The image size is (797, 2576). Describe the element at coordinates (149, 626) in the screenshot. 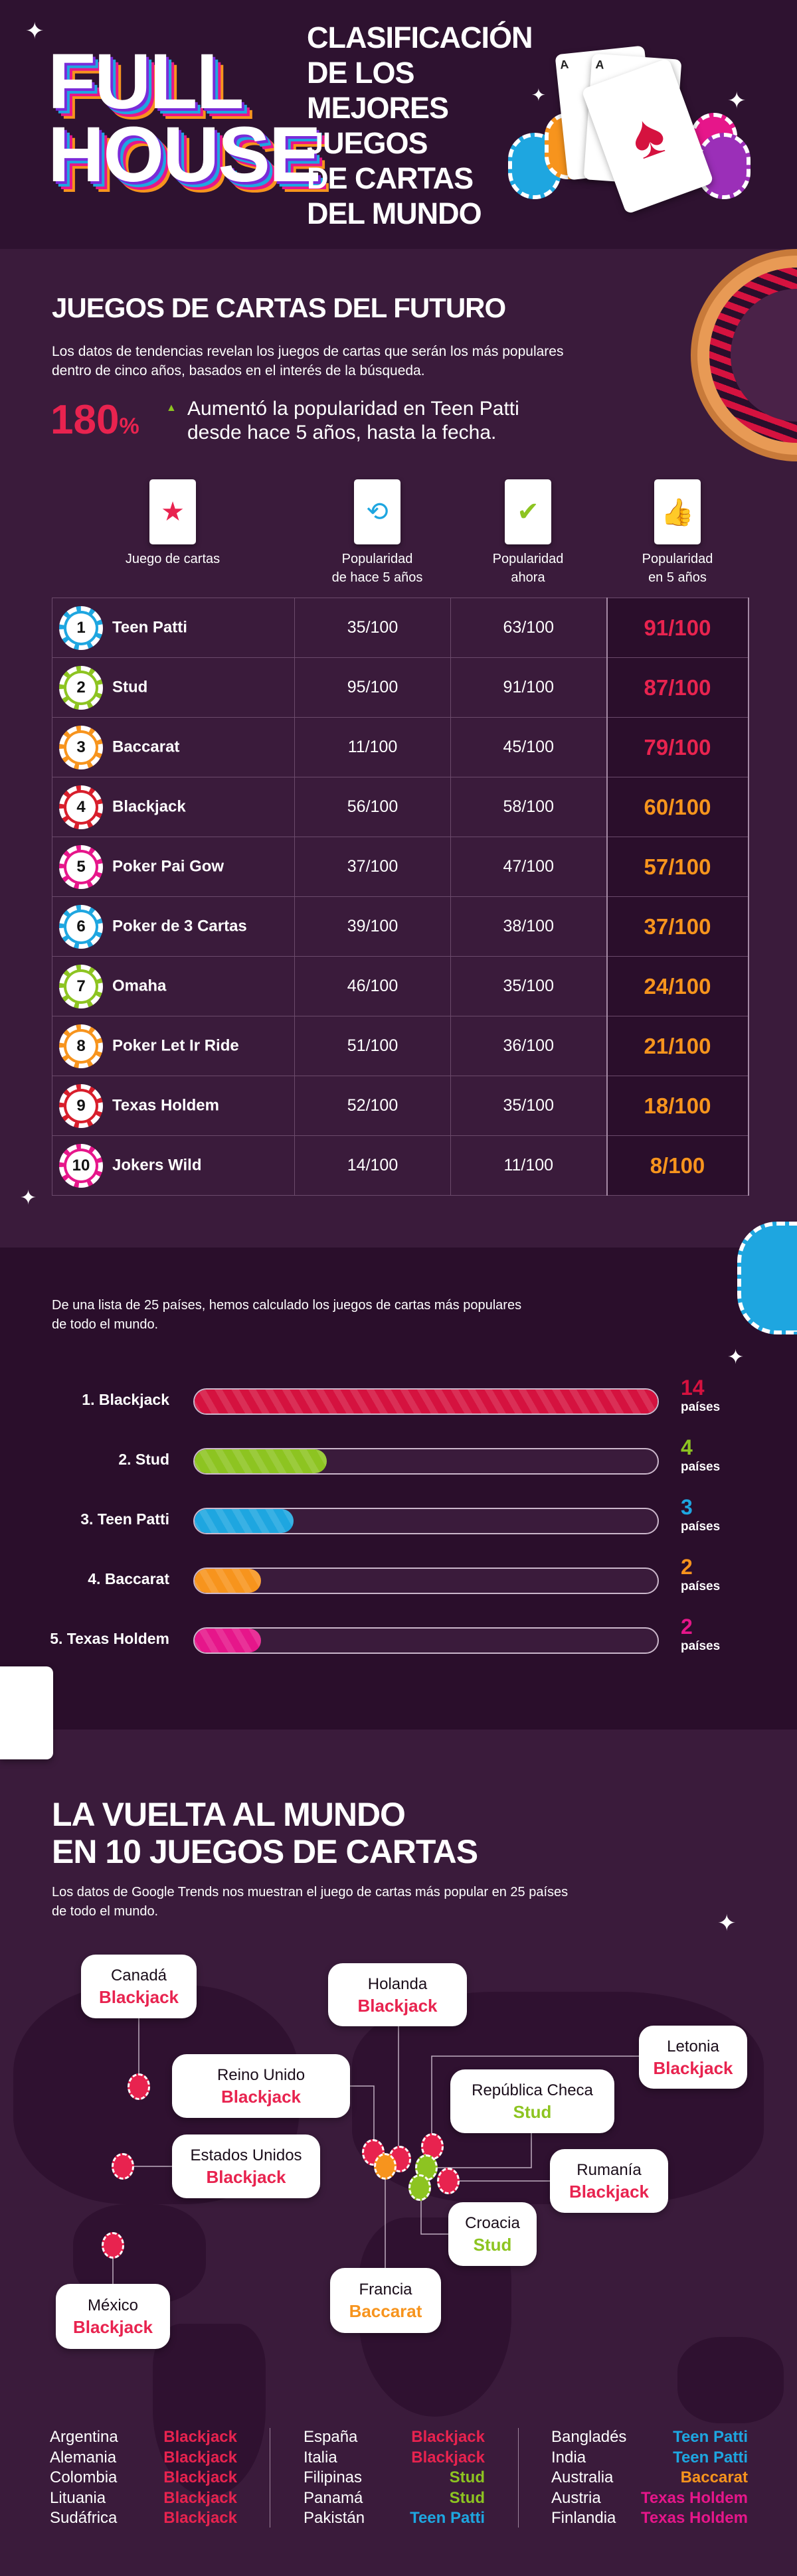

I see `game-name: Teen Patti` at that location.